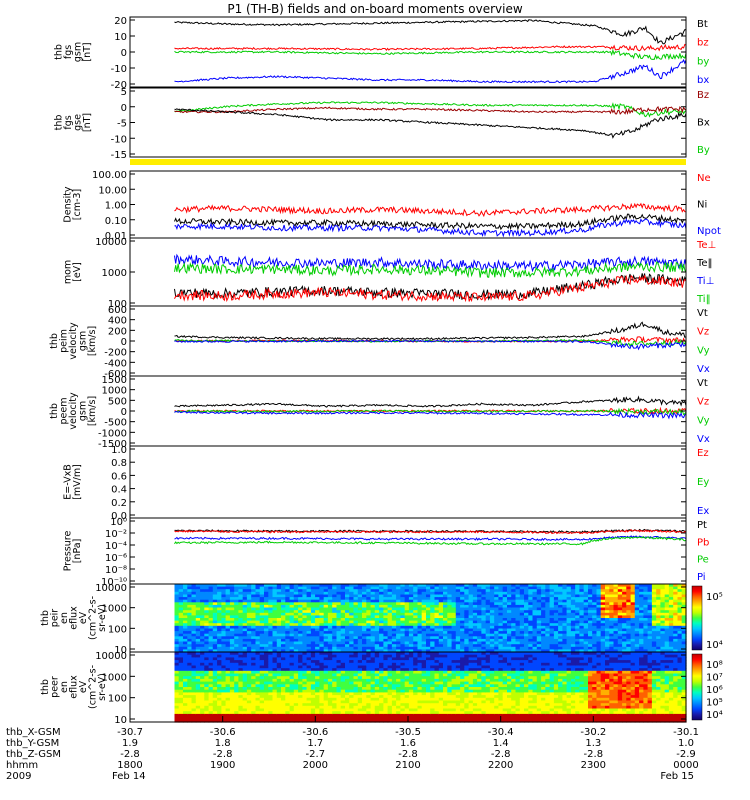  What do you see at coordinates (120, 650) in the screenshot?
I see `y-tick-label: 10` at bounding box center [120, 650].